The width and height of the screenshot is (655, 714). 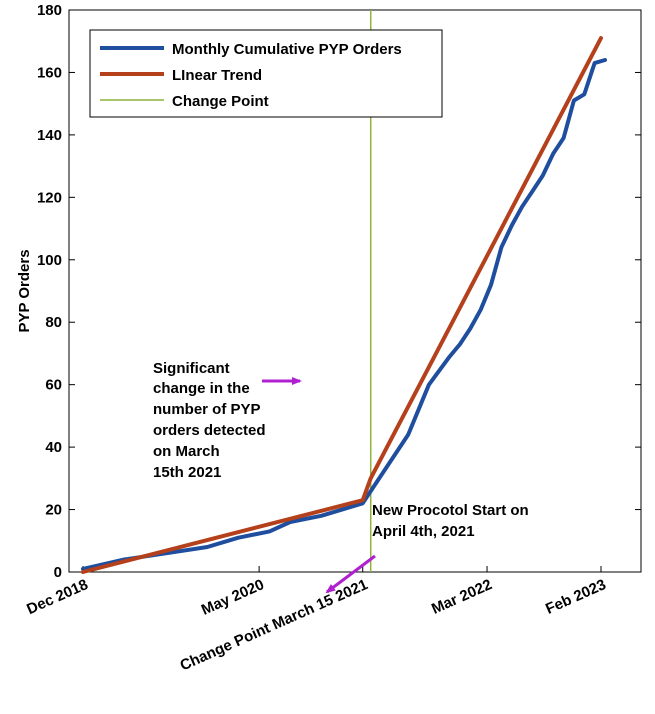 What do you see at coordinates (209, 430) in the screenshot?
I see `annotation-line: orders detected` at bounding box center [209, 430].